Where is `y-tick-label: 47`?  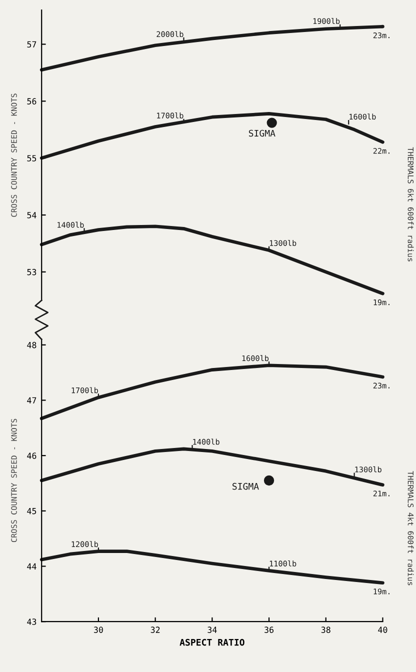
y-tick-label: 47 is located at coordinates (31, 400).